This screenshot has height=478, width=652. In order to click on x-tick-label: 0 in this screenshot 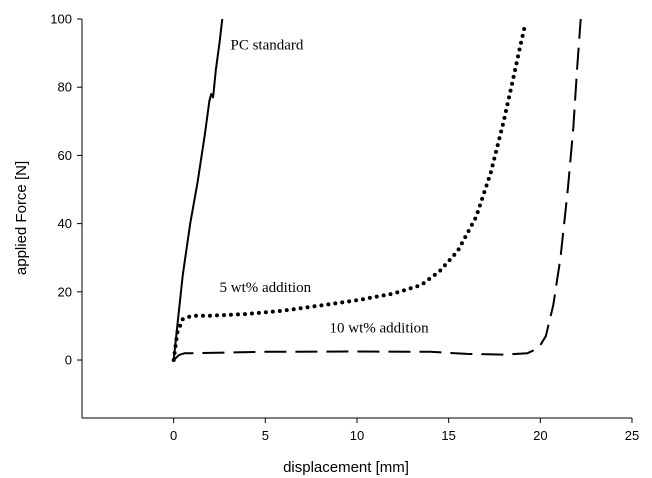, I will do `click(173, 435)`.